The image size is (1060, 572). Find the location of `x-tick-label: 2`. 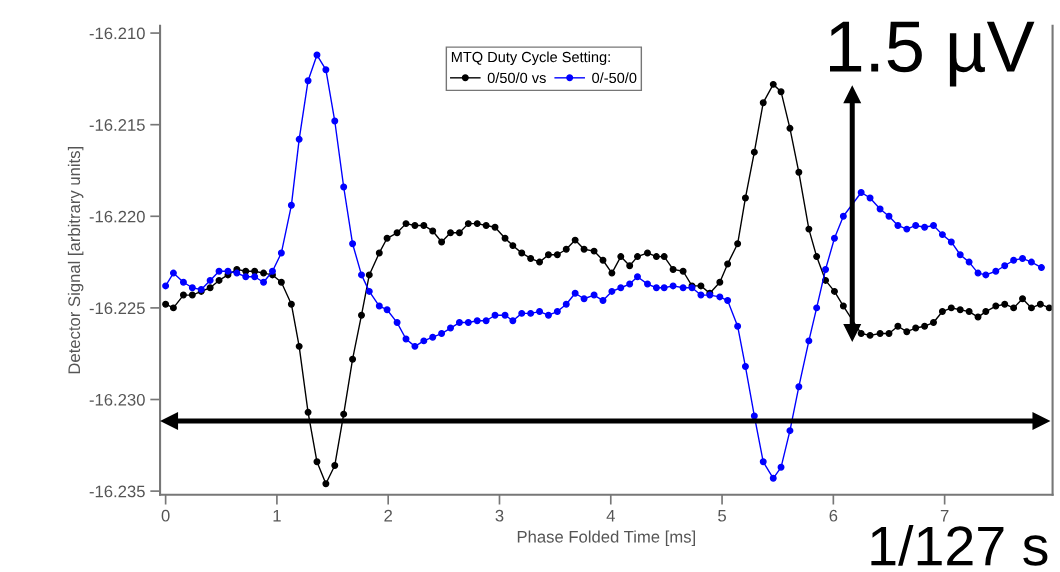

x-tick-label: 2 is located at coordinates (388, 515).